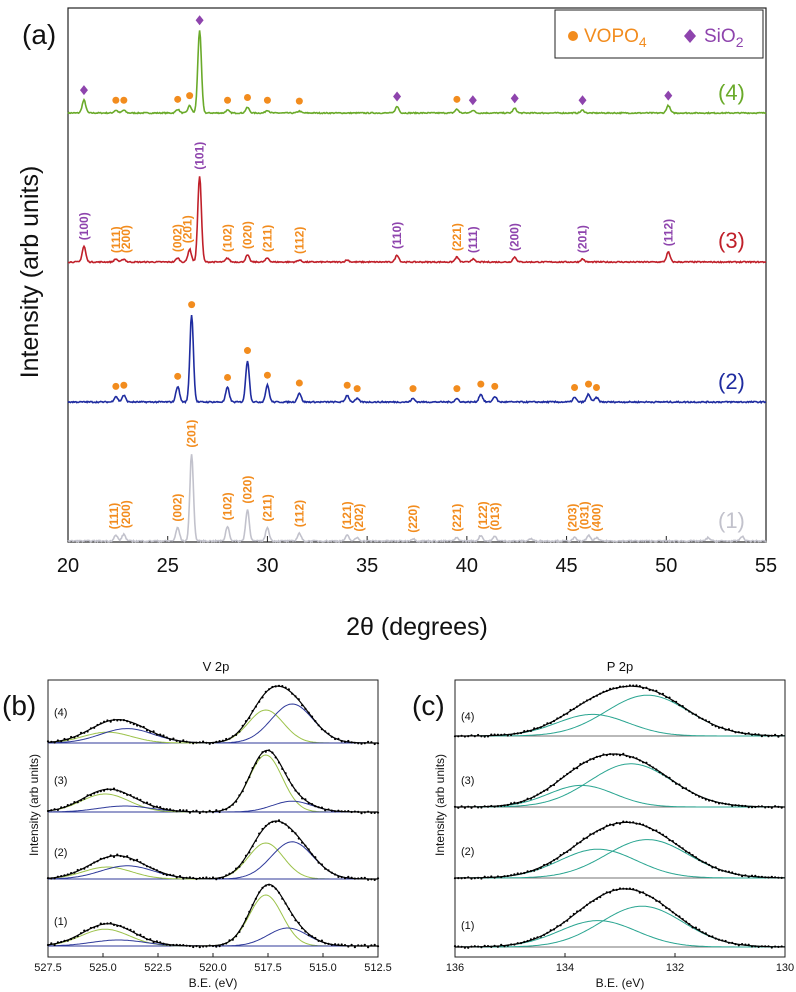 The height and width of the screenshot is (992, 796). I want to click on fit-envelope, so click(620, 711).